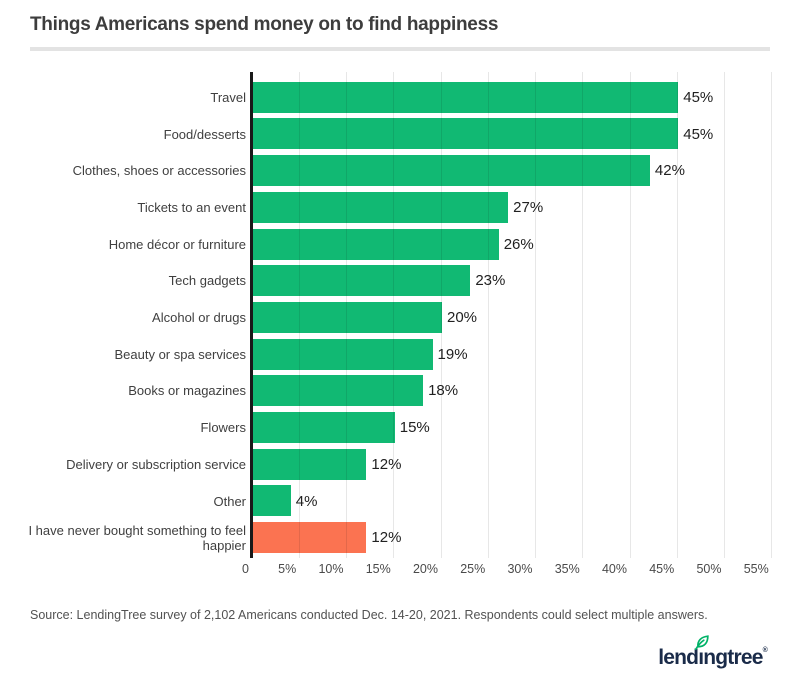 The height and width of the screenshot is (690, 800). Describe the element at coordinates (156, 464) in the screenshot. I see `category-label: Delivery or subscription service` at that location.